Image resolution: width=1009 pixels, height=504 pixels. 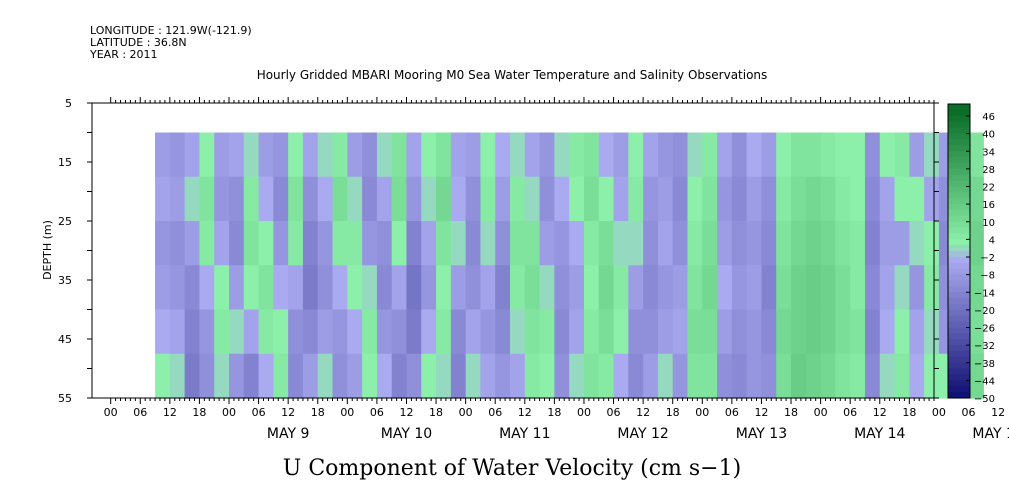 What do you see at coordinates (65, 280) in the screenshot?
I see `y-tick-label: 35` at bounding box center [65, 280].